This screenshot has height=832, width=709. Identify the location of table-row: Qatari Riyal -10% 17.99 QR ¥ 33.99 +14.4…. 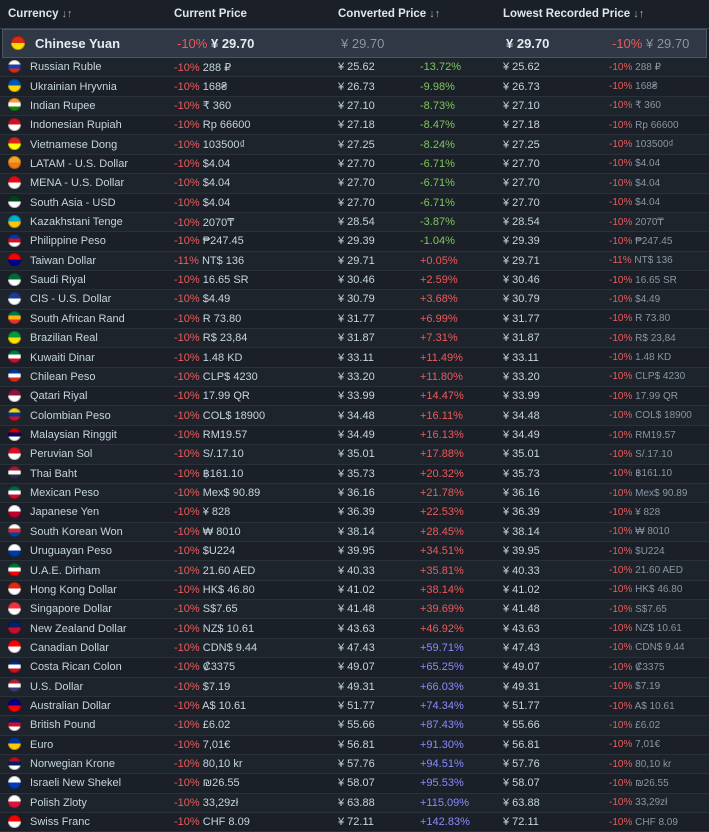
(354, 397).